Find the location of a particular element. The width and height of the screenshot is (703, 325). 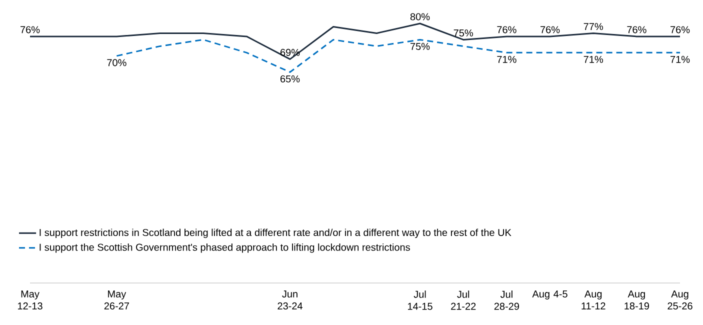

x-tick-label: Aug 4-5 is located at coordinates (550, 295).